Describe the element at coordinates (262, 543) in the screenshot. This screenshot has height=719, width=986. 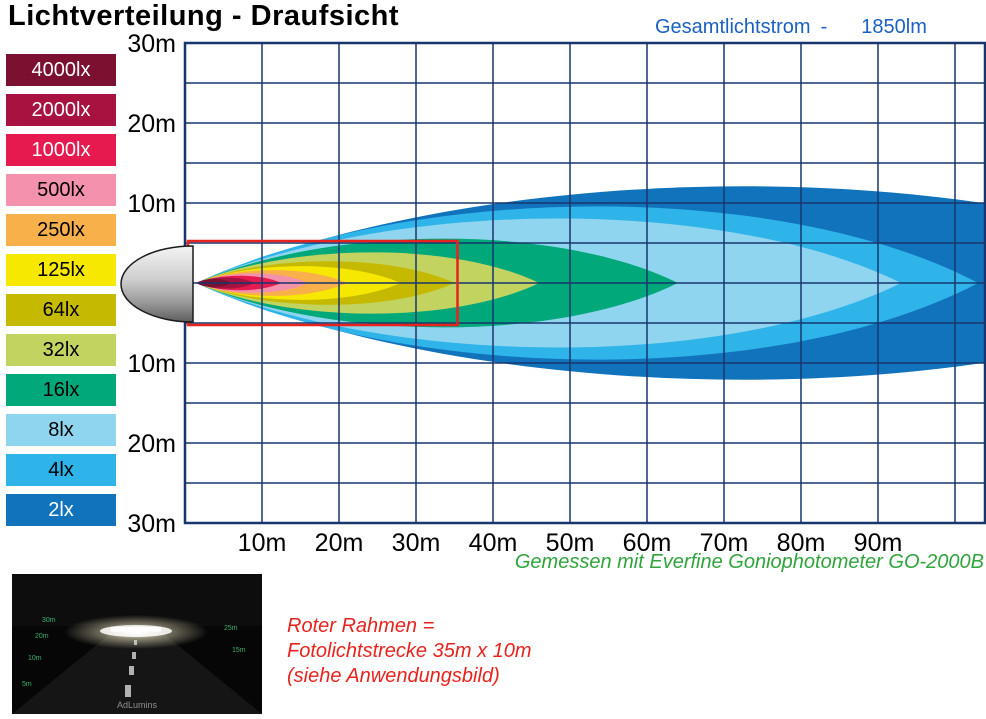
I see `x-tick-label: 10m` at that location.